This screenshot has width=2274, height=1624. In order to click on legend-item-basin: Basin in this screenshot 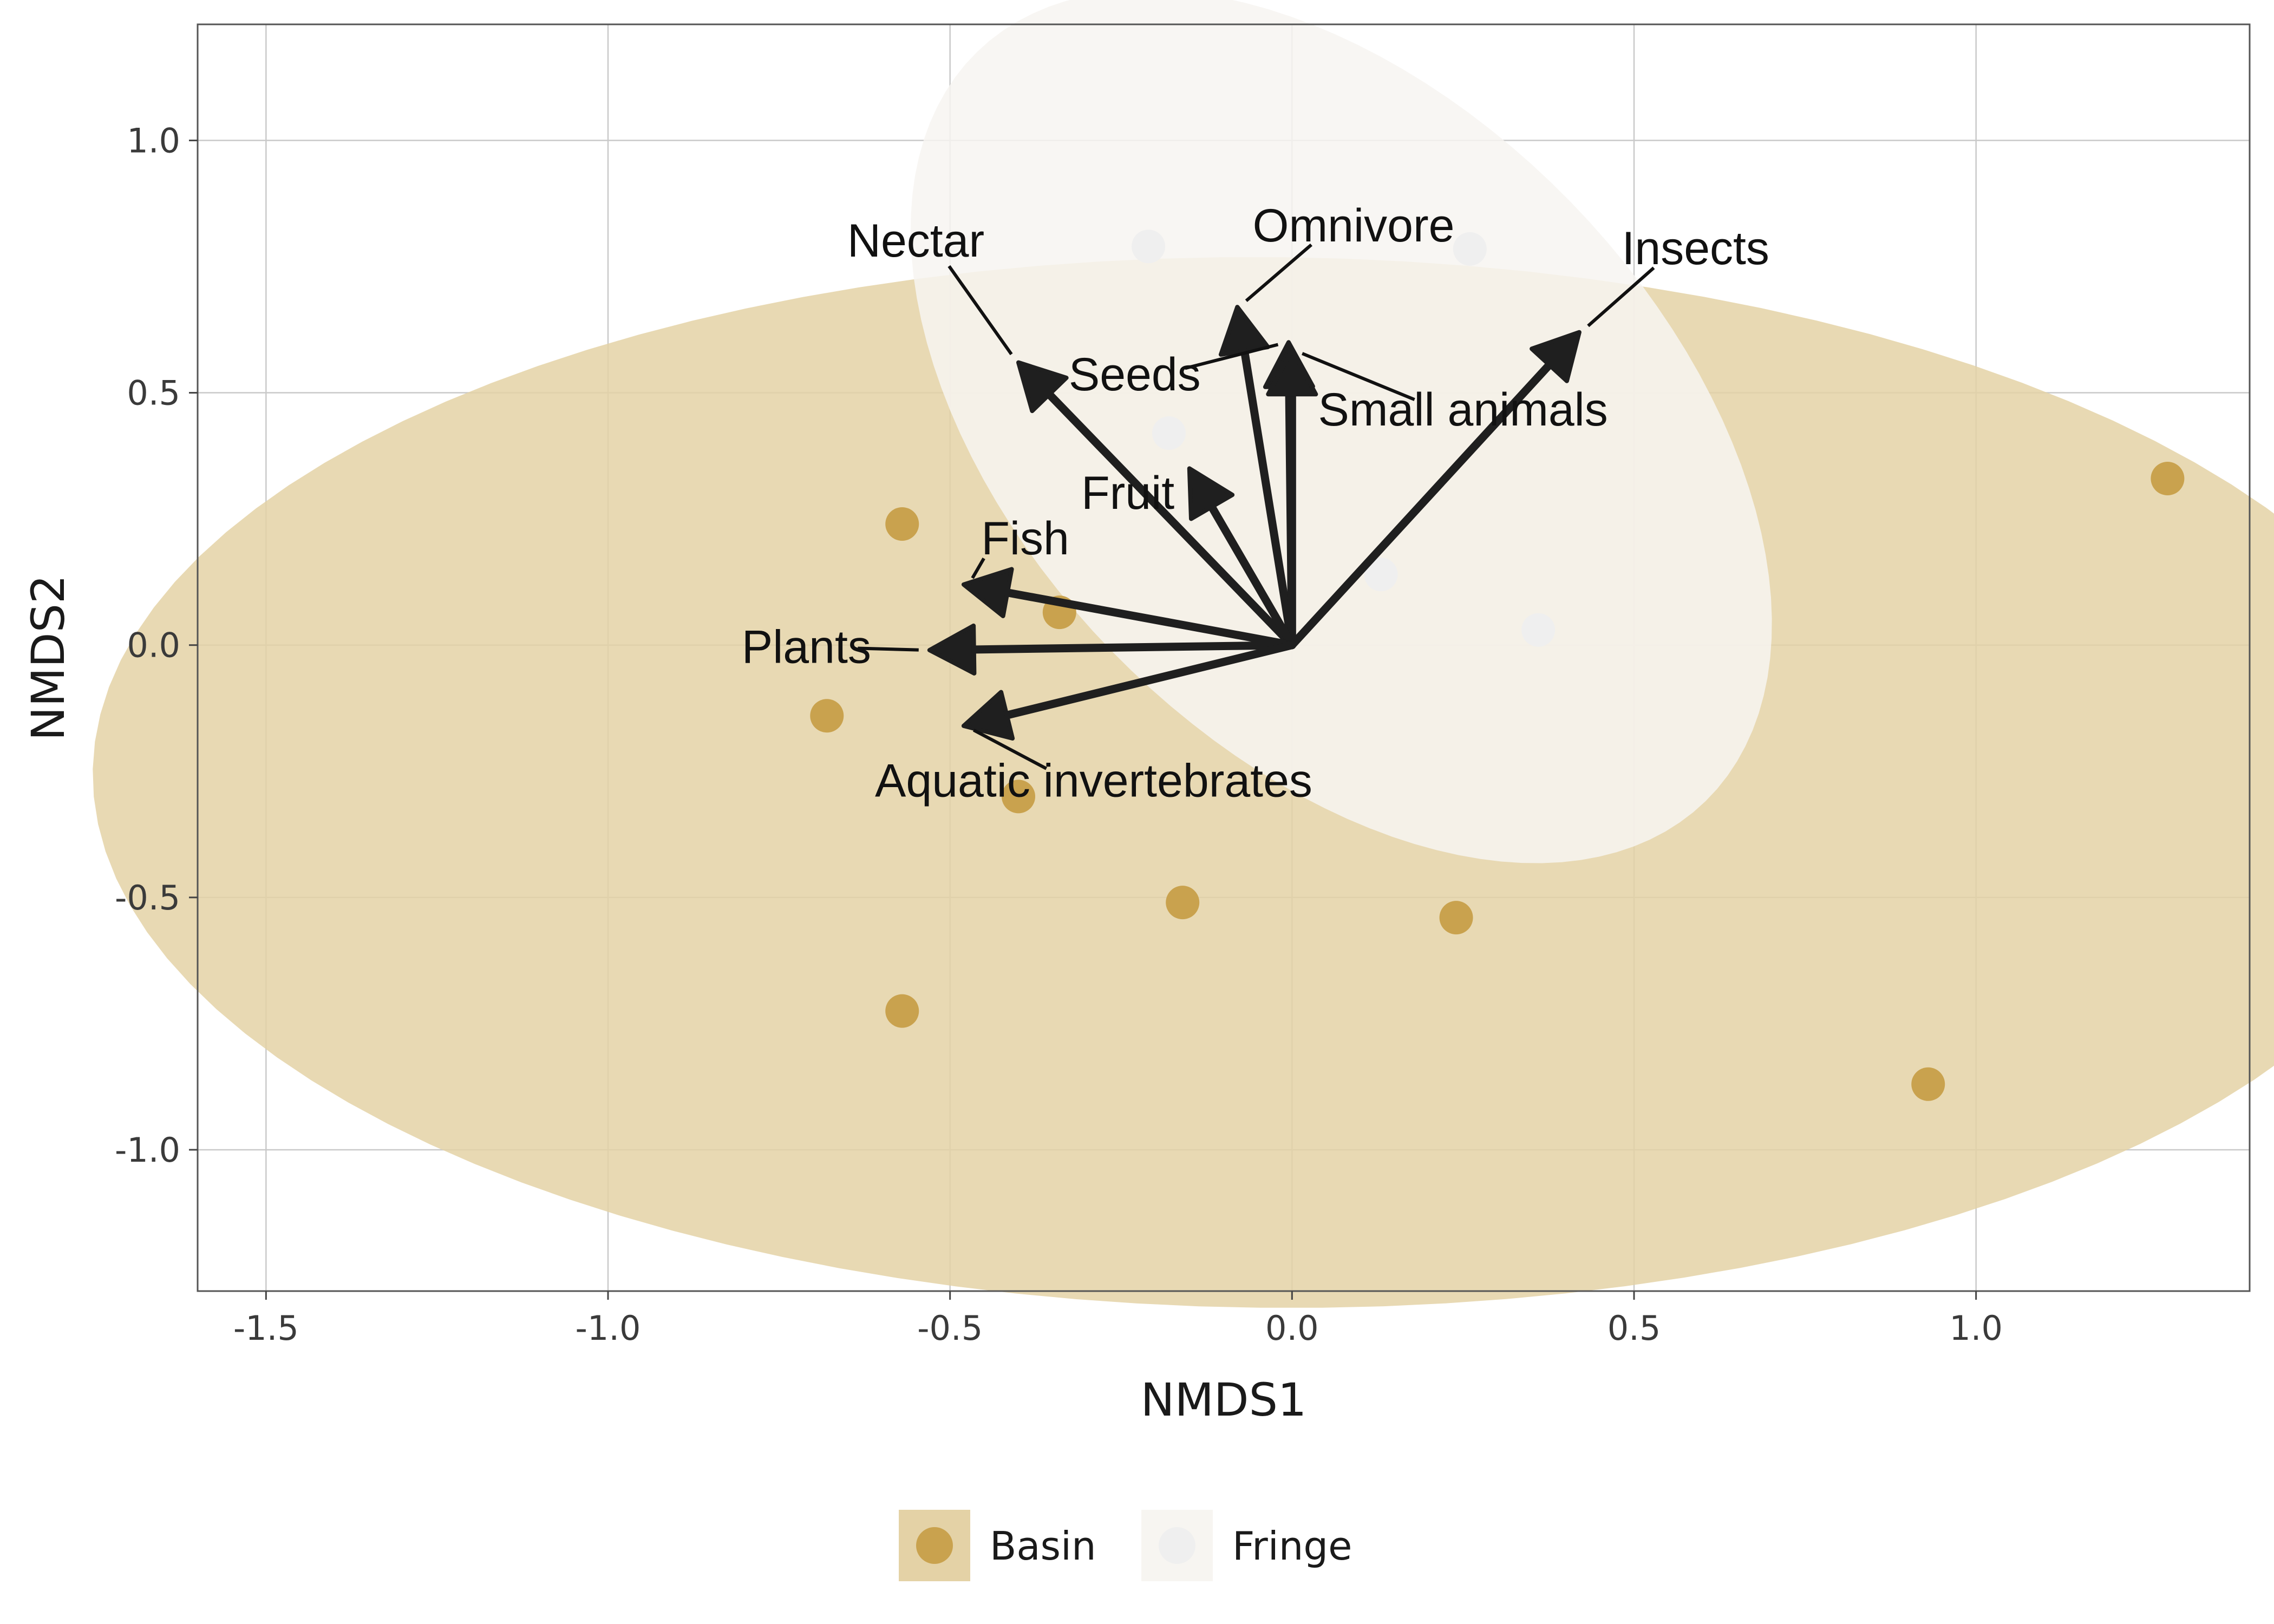, I will do `click(998, 1546)`.